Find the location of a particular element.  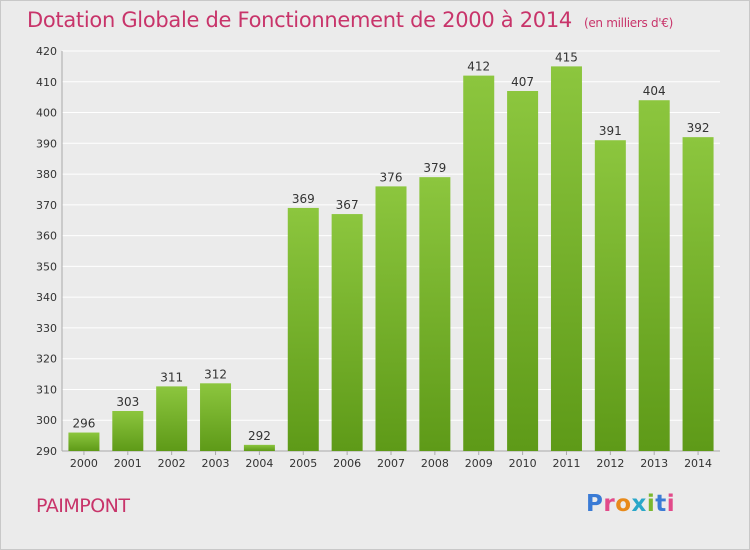

y-tick-label: 320 is located at coordinates (46, 359).